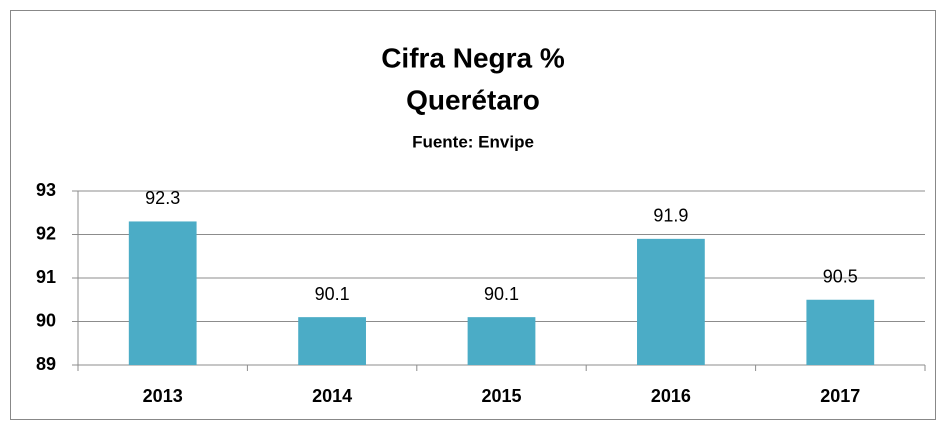  What do you see at coordinates (670, 216) in the screenshot?
I see `data-label: 91.9` at bounding box center [670, 216].